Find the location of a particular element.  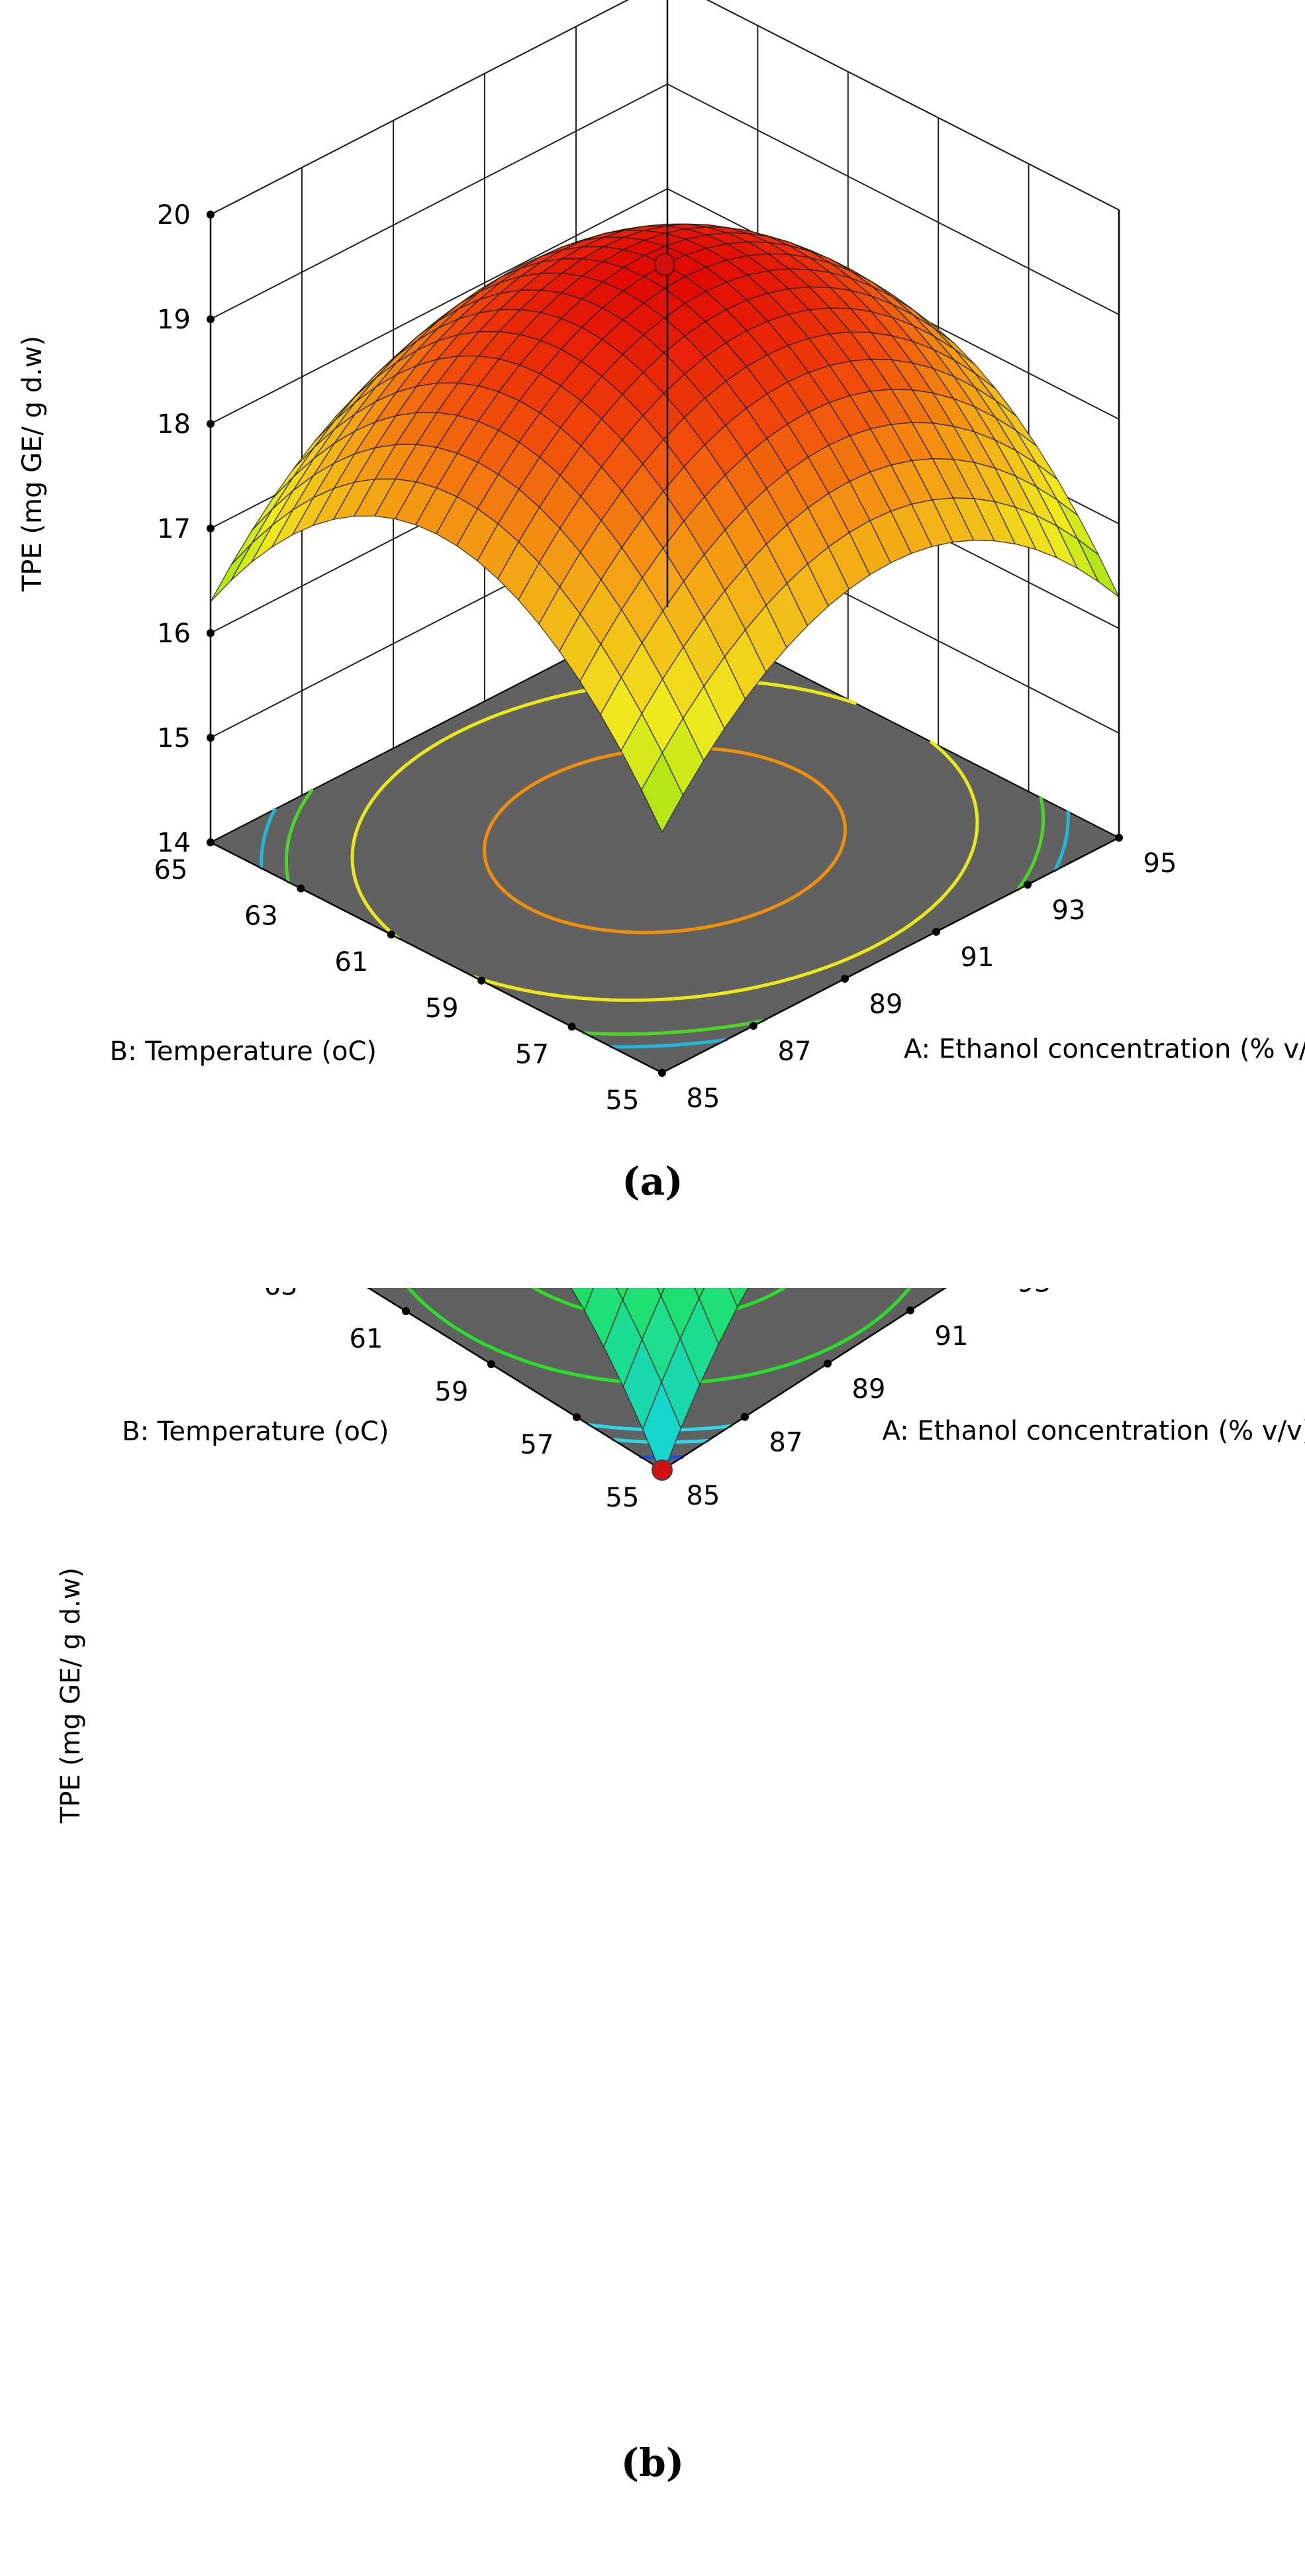

z-tick-label: 18 is located at coordinates (174, 424).